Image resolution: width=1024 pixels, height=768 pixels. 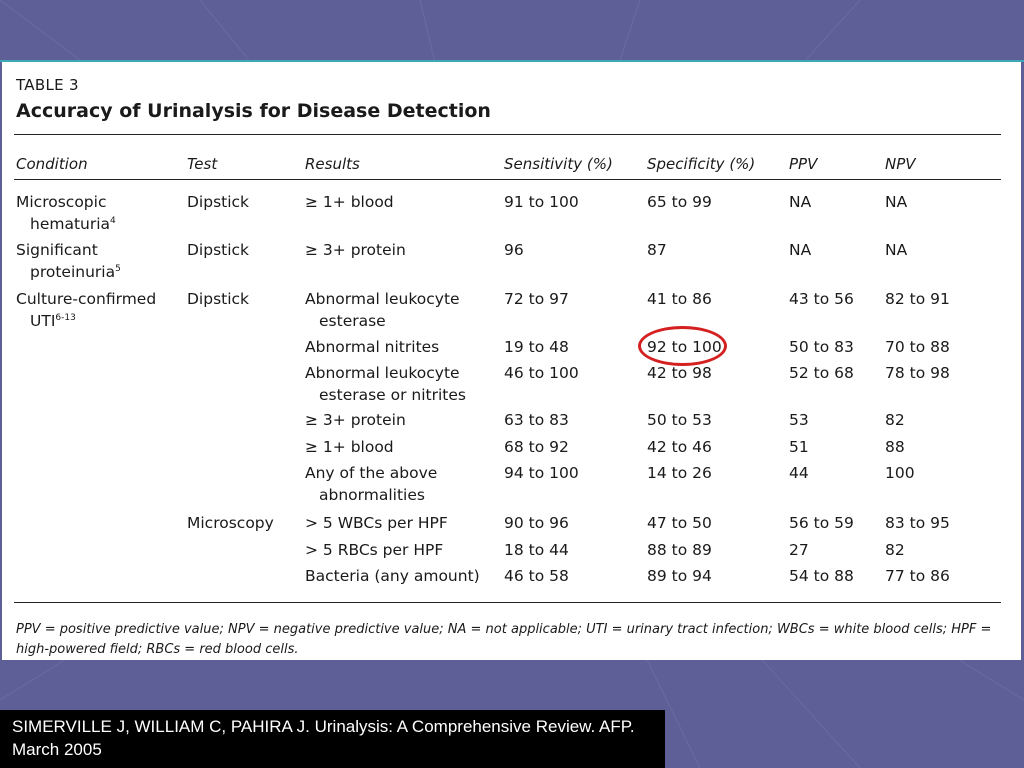 I want to click on cell-sensitivity: 94 to 100, so click(x=541, y=473).